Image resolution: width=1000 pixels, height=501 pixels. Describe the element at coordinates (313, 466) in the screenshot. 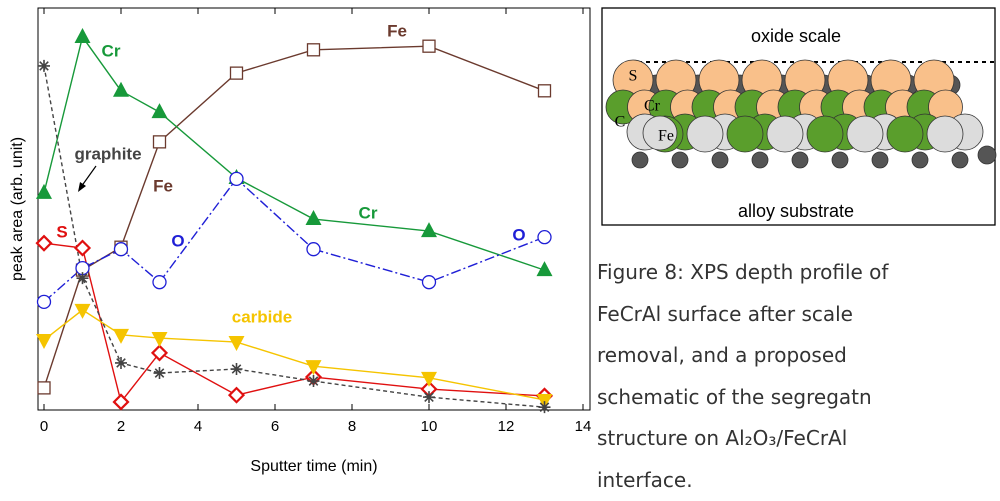

I see `x-axis-label: Sputter time (min)` at that location.